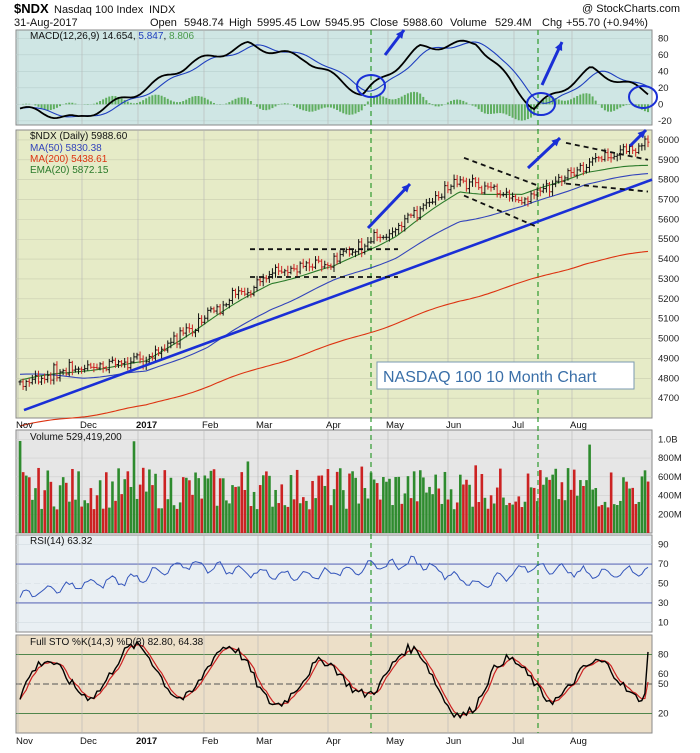  What do you see at coordinates (607, 187) in the screenshot?
I see `flag2-bottom` at bounding box center [607, 187].